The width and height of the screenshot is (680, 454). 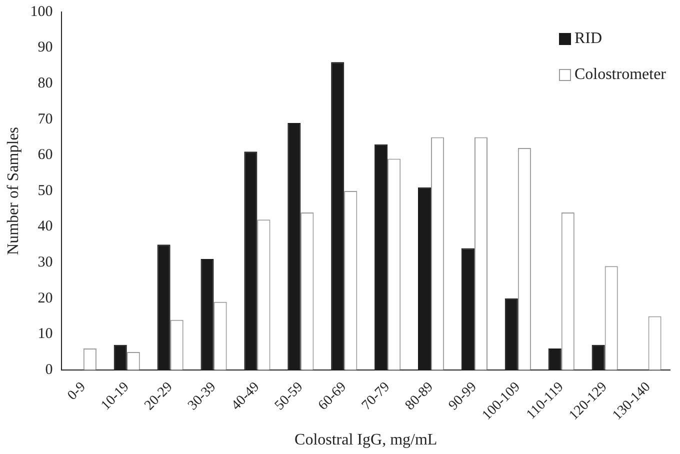 I want to click on y-tick-label: 0, so click(x=49, y=370).